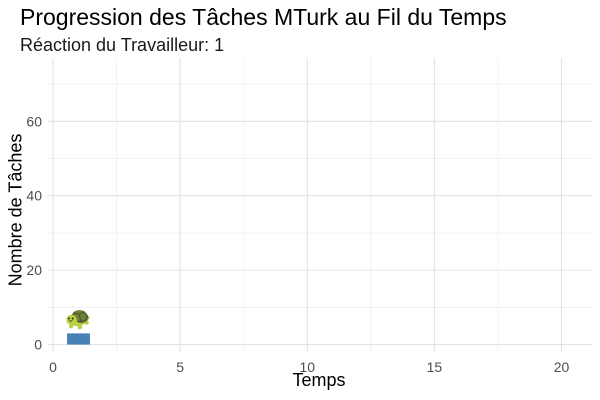  Describe the element at coordinates (34, 121) in the screenshot. I see `y-tick-label: 60` at that location.